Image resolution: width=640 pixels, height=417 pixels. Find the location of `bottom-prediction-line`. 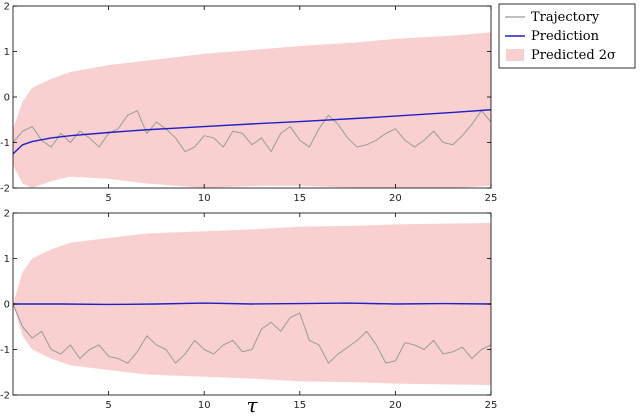

bottom-prediction-line is located at coordinates (252, 304).